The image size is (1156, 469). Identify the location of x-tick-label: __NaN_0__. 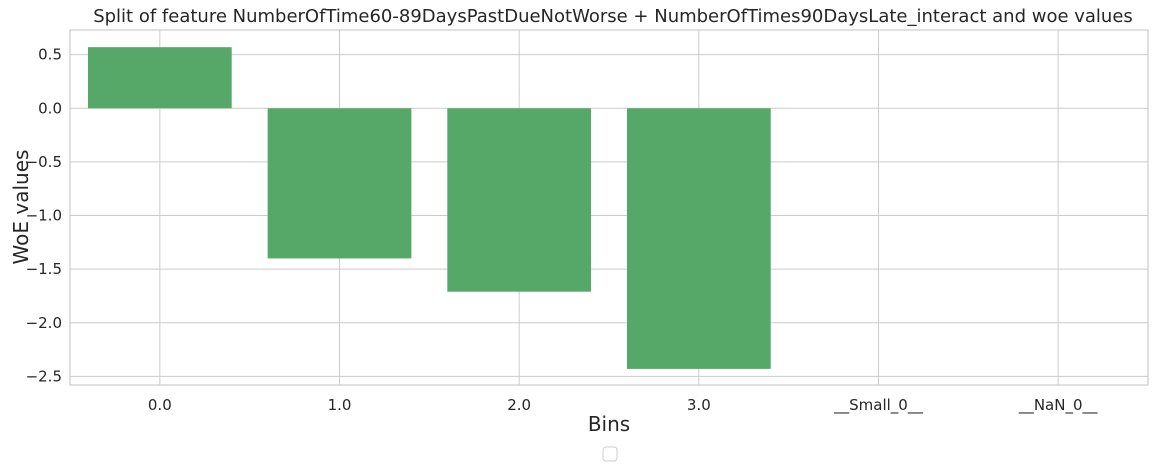
(1058, 405).